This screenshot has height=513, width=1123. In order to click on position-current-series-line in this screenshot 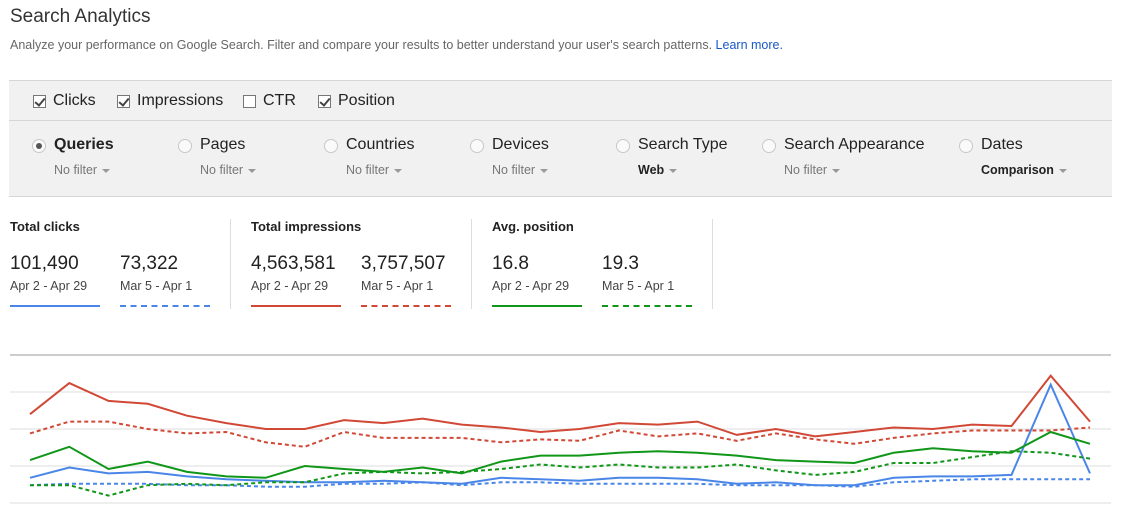, I will do `click(560, 454)`.